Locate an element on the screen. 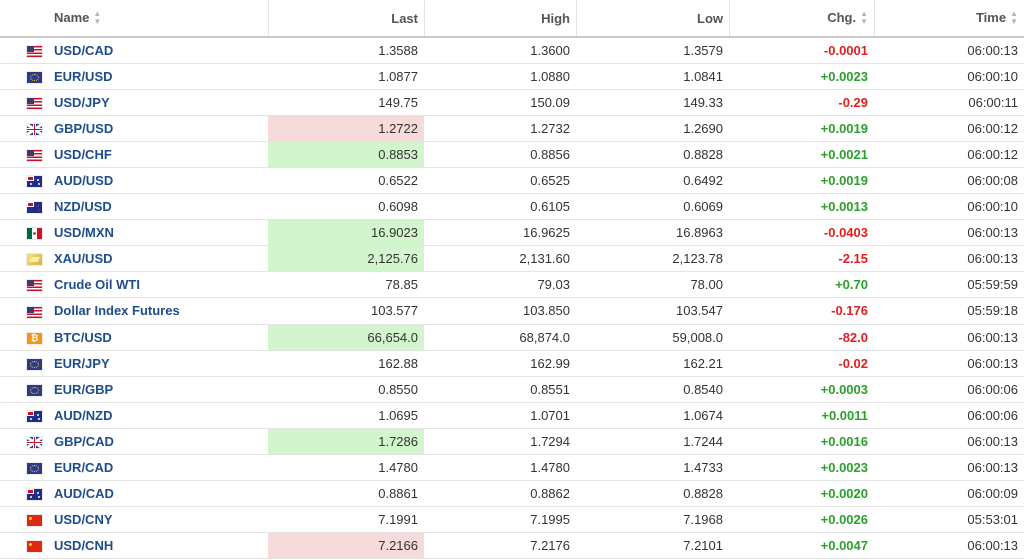  instrument-link: AUD/NZD is located at coordinates (83, 415).